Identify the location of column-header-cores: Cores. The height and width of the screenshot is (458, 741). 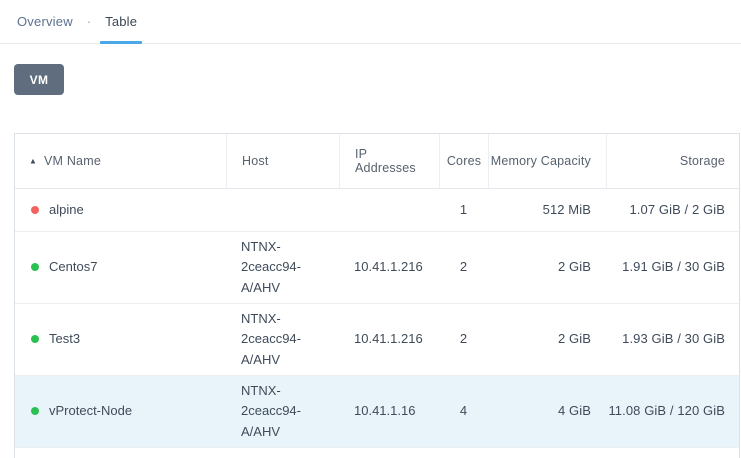
(463, 161).